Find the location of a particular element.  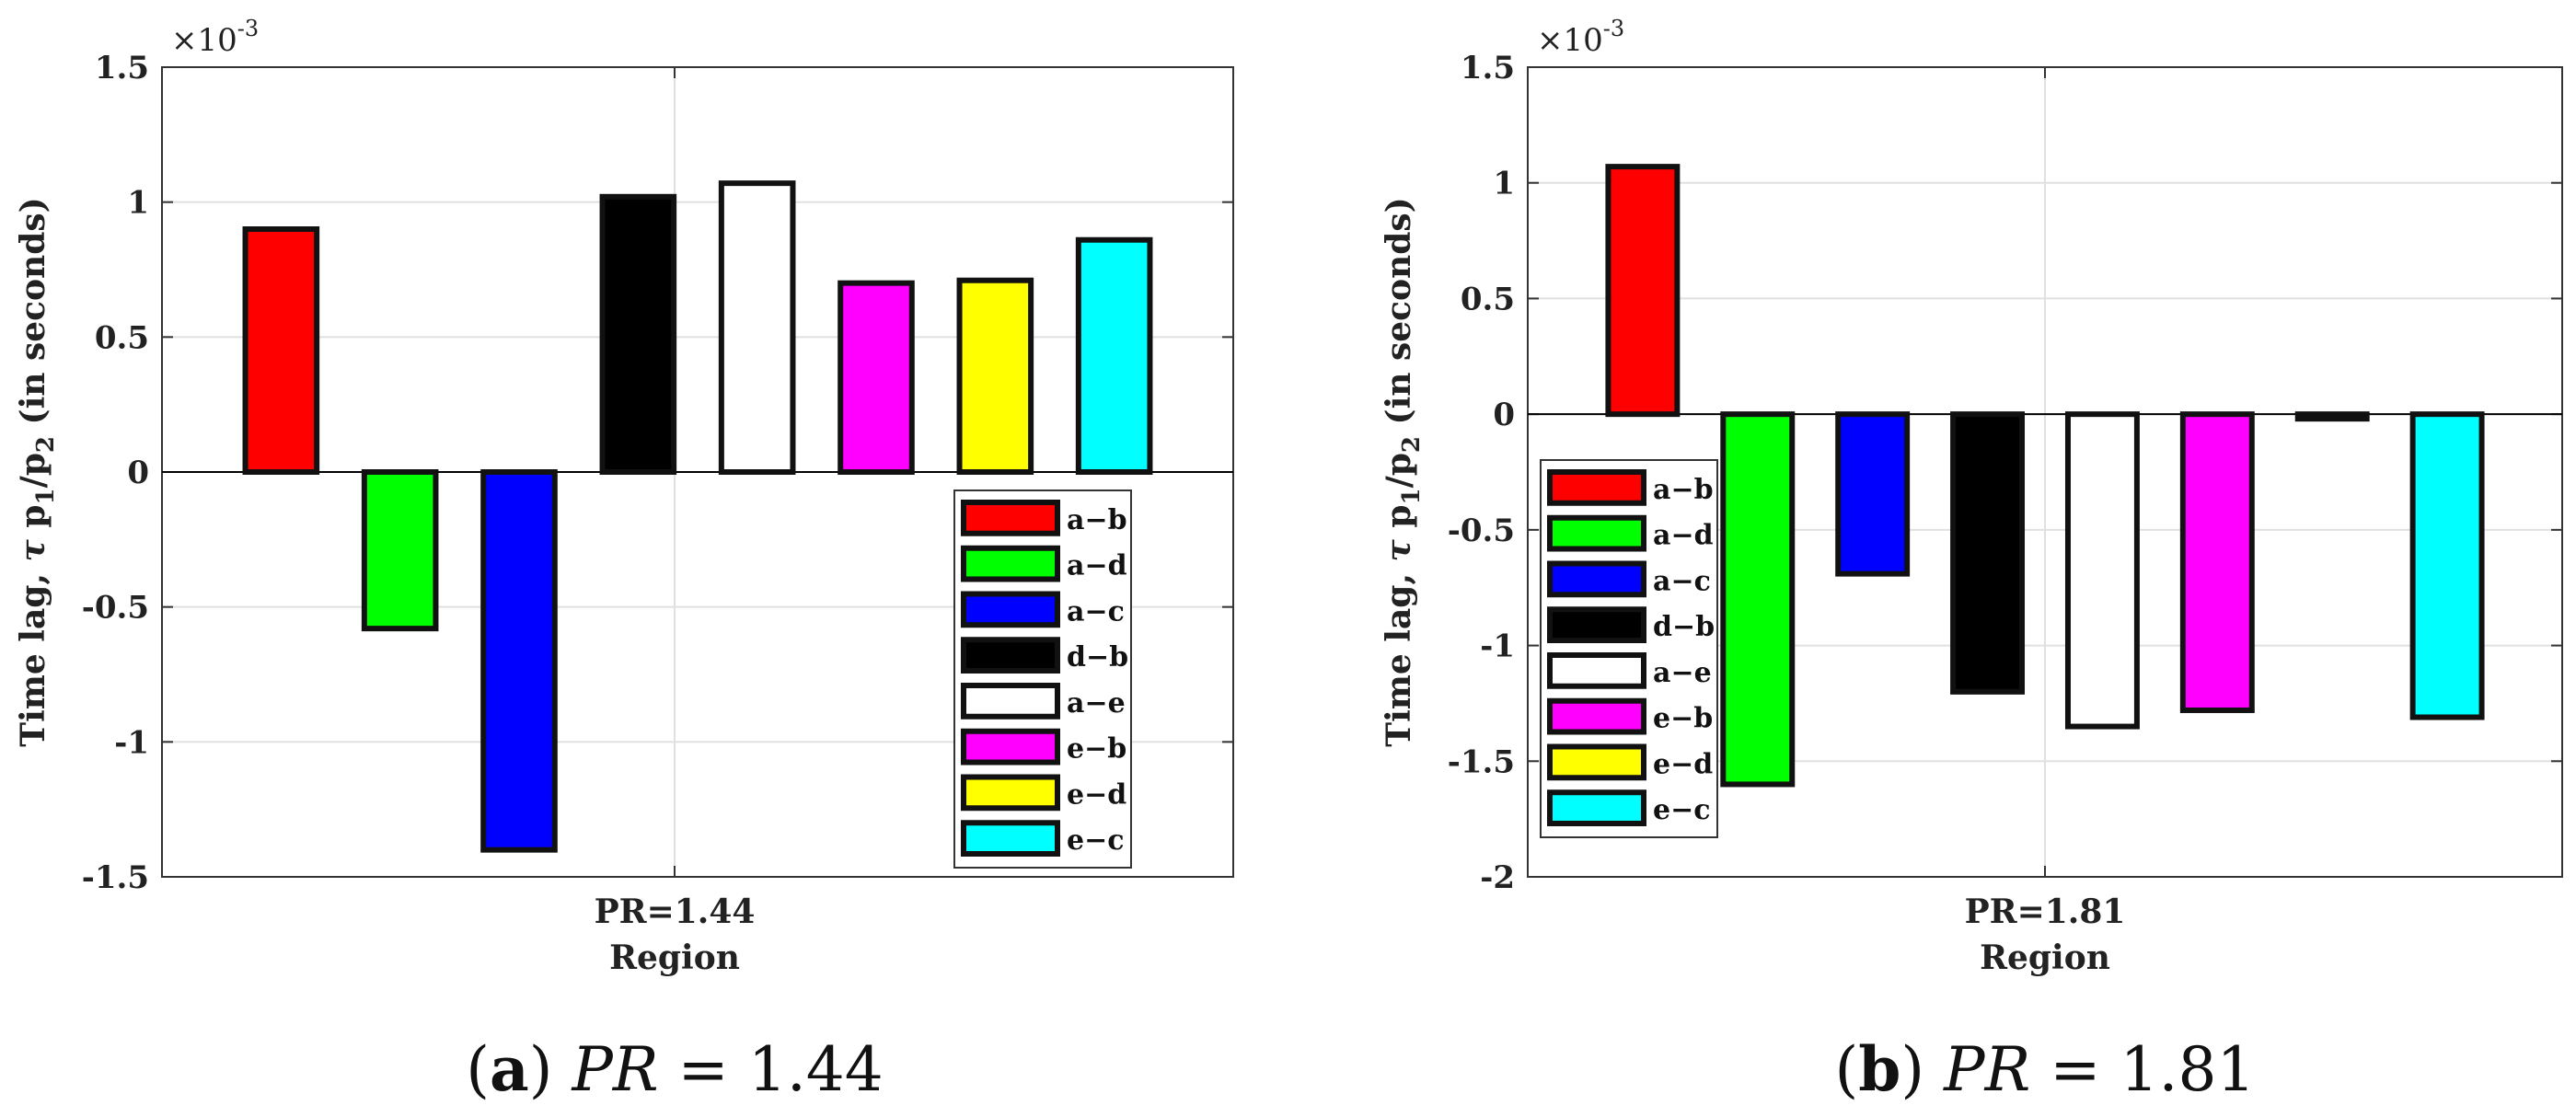

y-tick-label: -2 is located at coordinates (1497, 877).